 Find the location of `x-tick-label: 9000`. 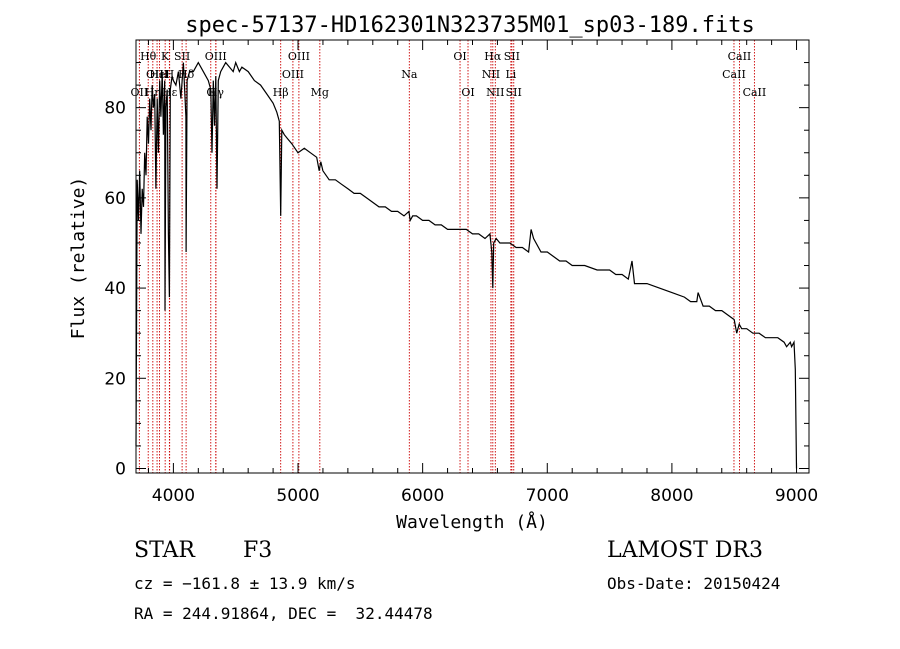

x-tick-label: 9000 is located at coordinates (796, 496).